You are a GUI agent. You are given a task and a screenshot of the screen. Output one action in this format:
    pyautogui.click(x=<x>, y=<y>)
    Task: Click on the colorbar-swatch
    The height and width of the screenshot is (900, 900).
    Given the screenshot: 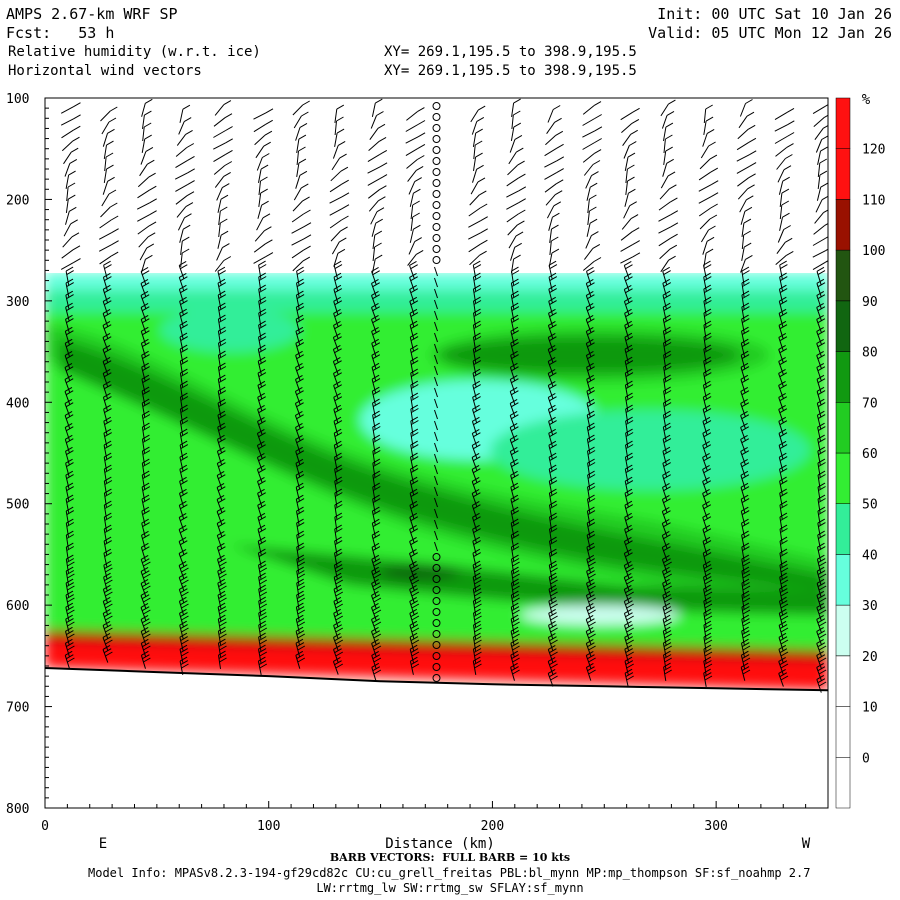 What is the action you would take?
    pyautogui.click(x=843, y=123)
    